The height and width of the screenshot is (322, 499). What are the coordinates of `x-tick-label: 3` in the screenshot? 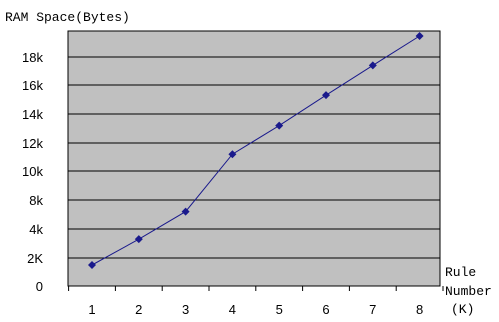 It's located at (185, 309).